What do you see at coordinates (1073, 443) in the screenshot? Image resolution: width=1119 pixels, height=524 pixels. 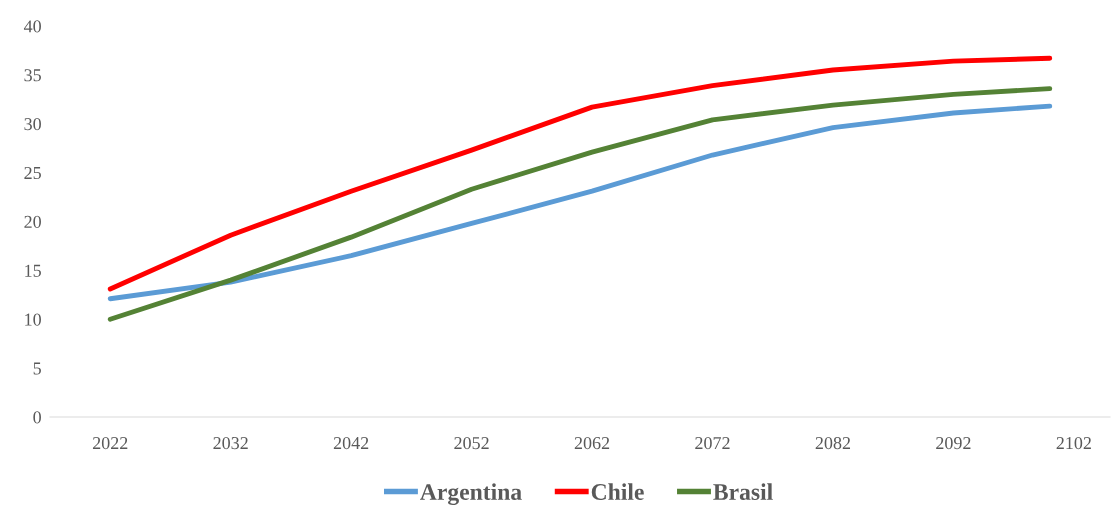 I see `x-tick-label: 2102` at bounding box center [1073, 443].